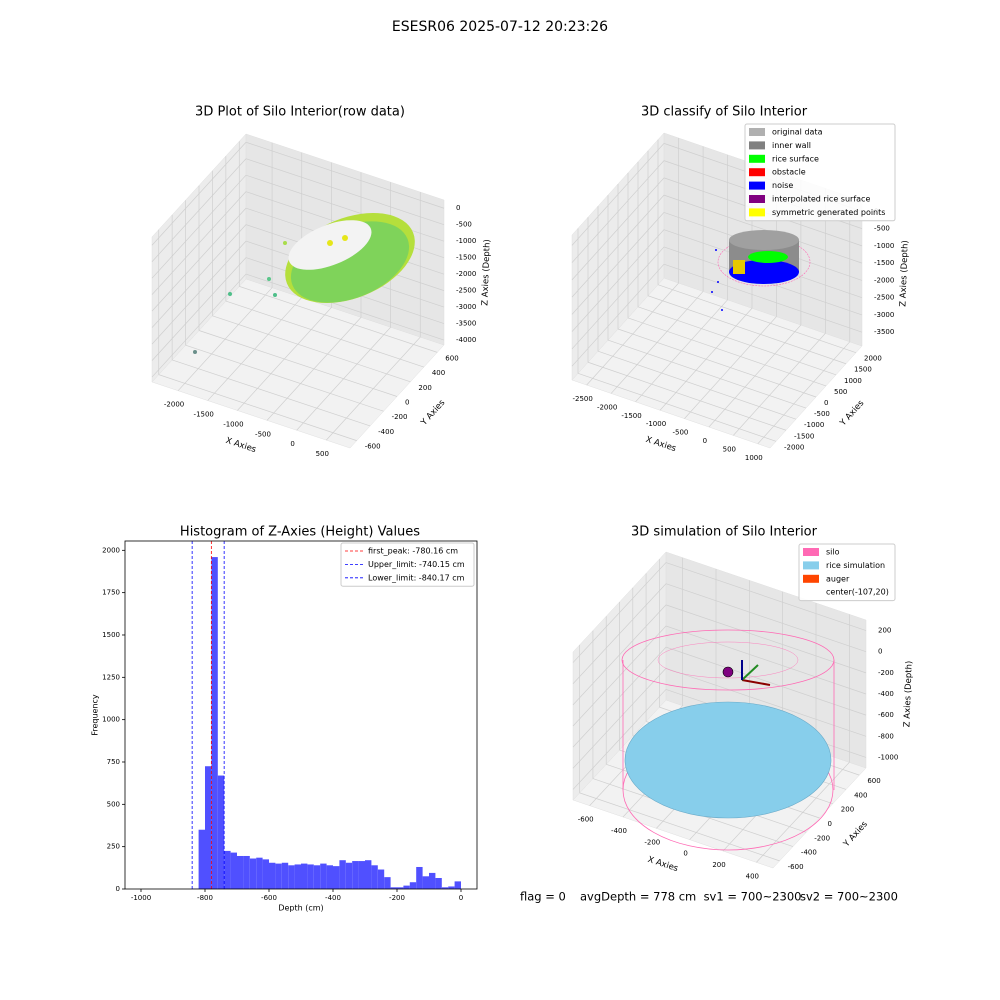  What do you see at coordinates (582, 399) in the screenshot?
I see `x-tick-label: -2500` at bounding box center [582, 399].